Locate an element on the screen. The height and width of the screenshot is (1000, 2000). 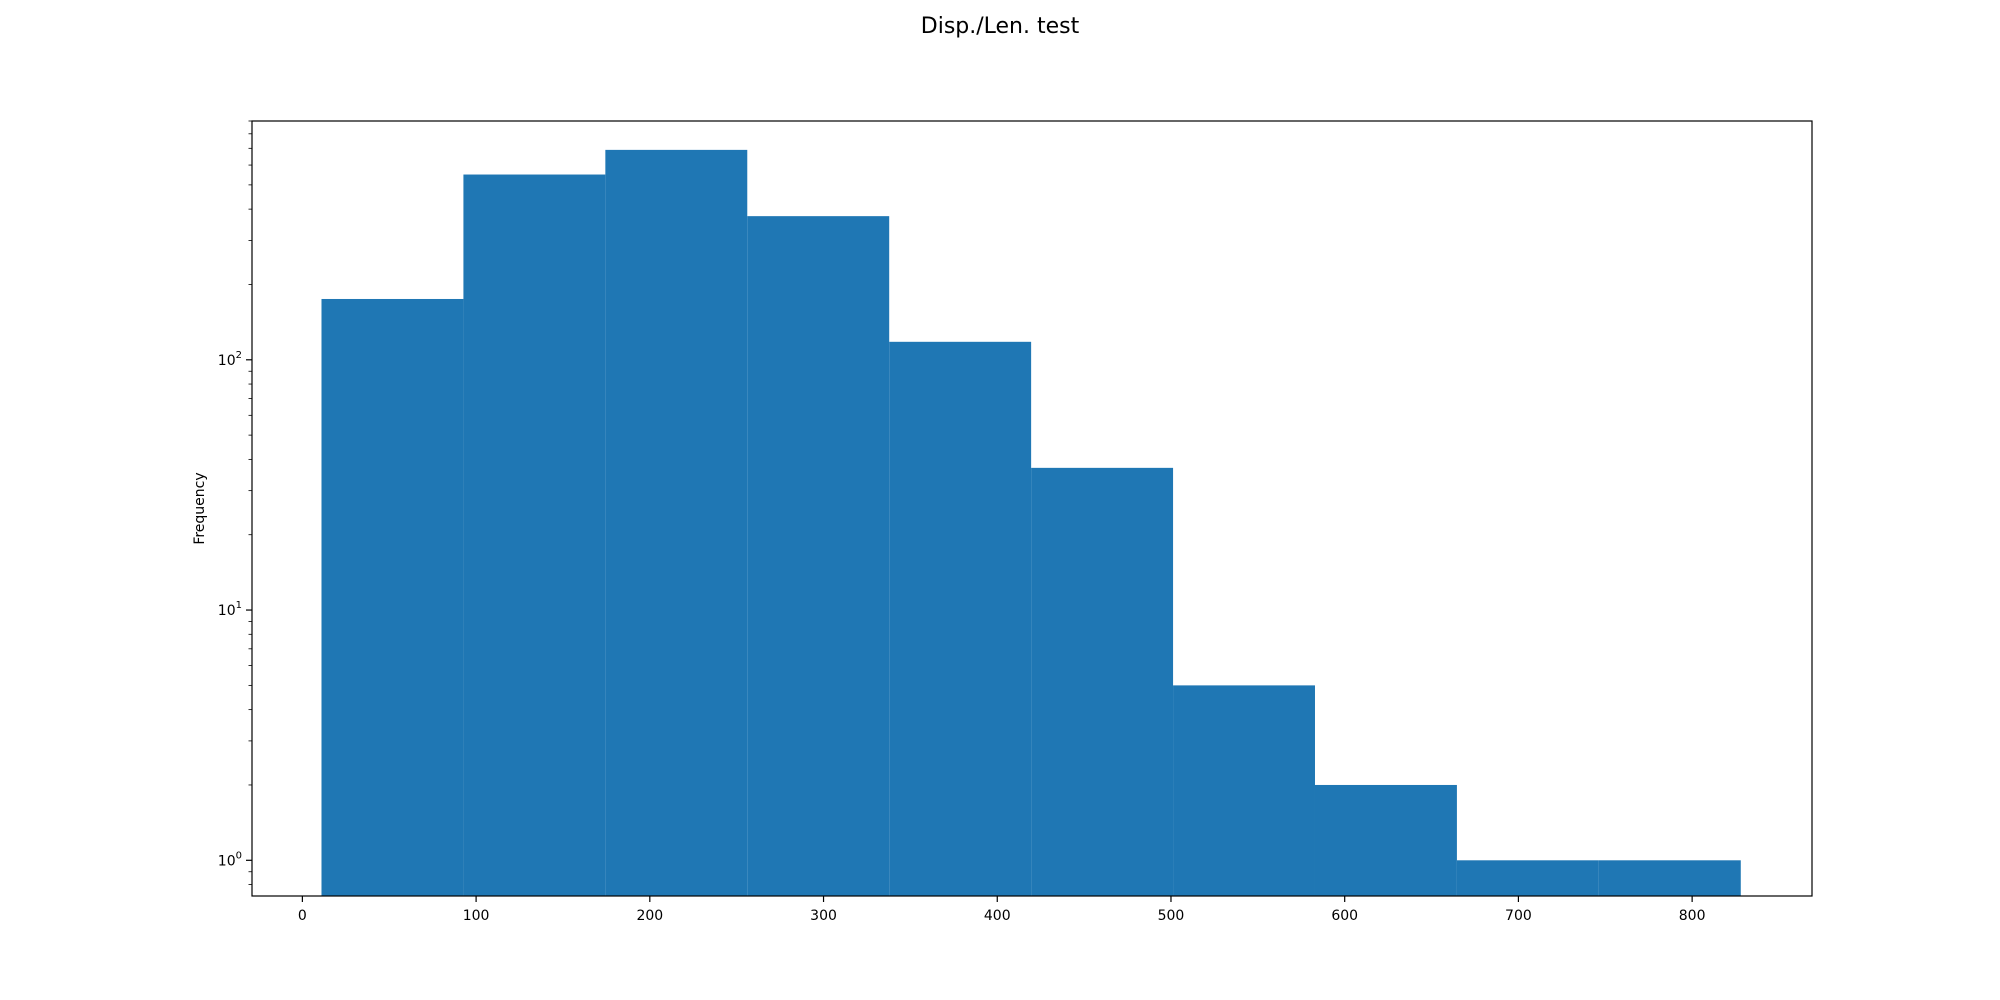
x-tick-label: 0 is located at coordinates (302, 916).